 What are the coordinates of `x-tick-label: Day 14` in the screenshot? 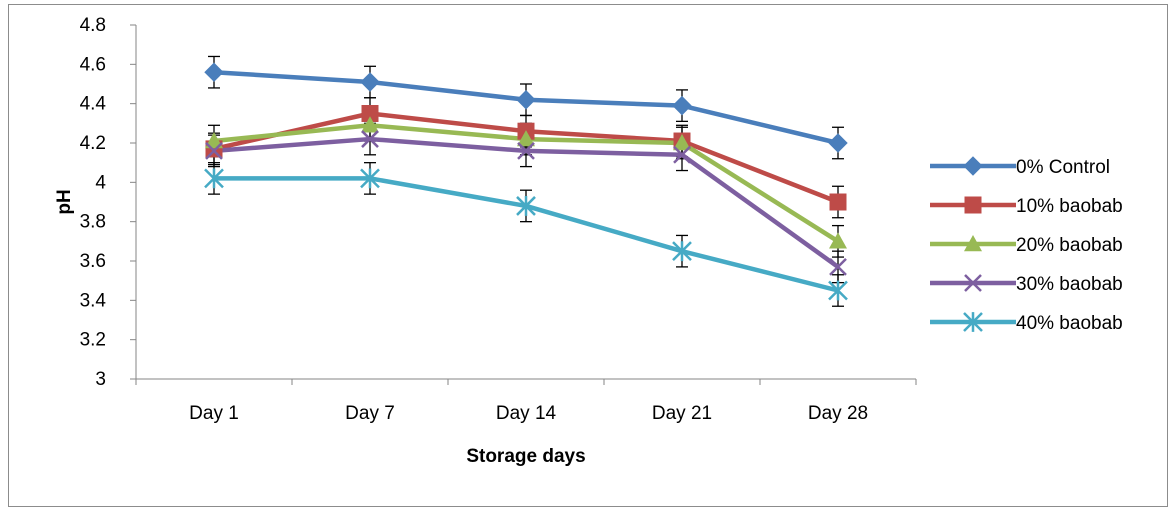 It's located at (526, 413).